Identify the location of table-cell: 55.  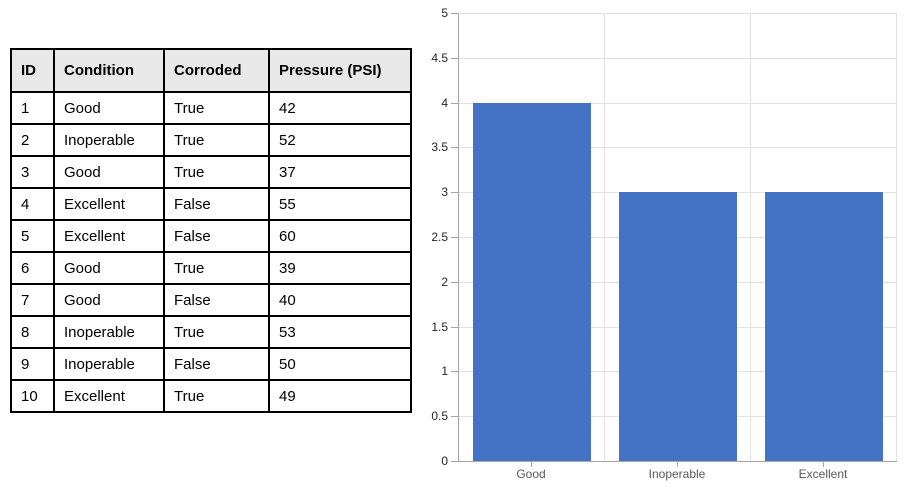
(340, 204).